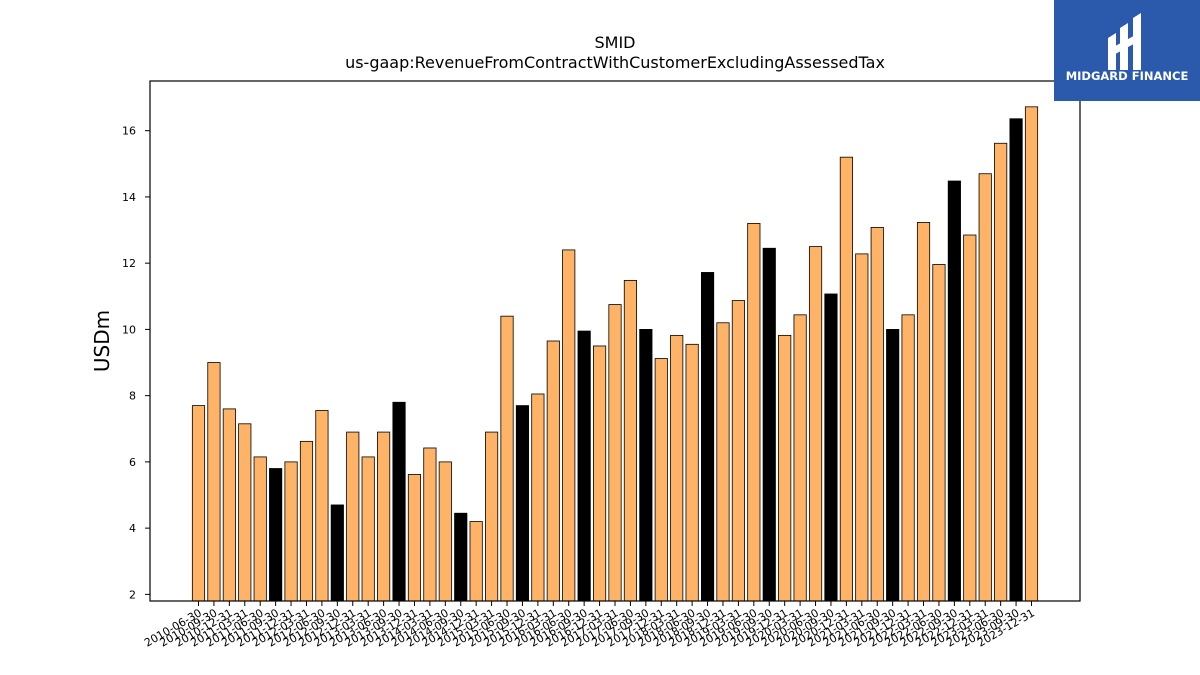 The image size is (1200, 675). What do you see at coordinates (132, 594) in the screenshot?
I see `y-tick-label: 2` at bounding box center [132, 594].